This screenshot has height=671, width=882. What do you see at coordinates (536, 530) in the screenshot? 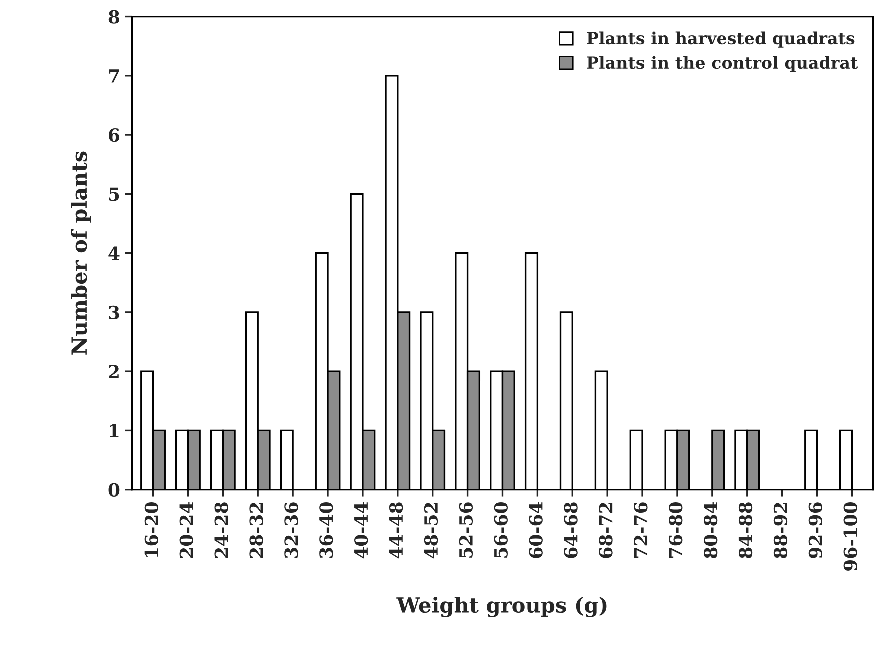
I see `x-tick-label: 60-64` at bounding box center [536, 530].